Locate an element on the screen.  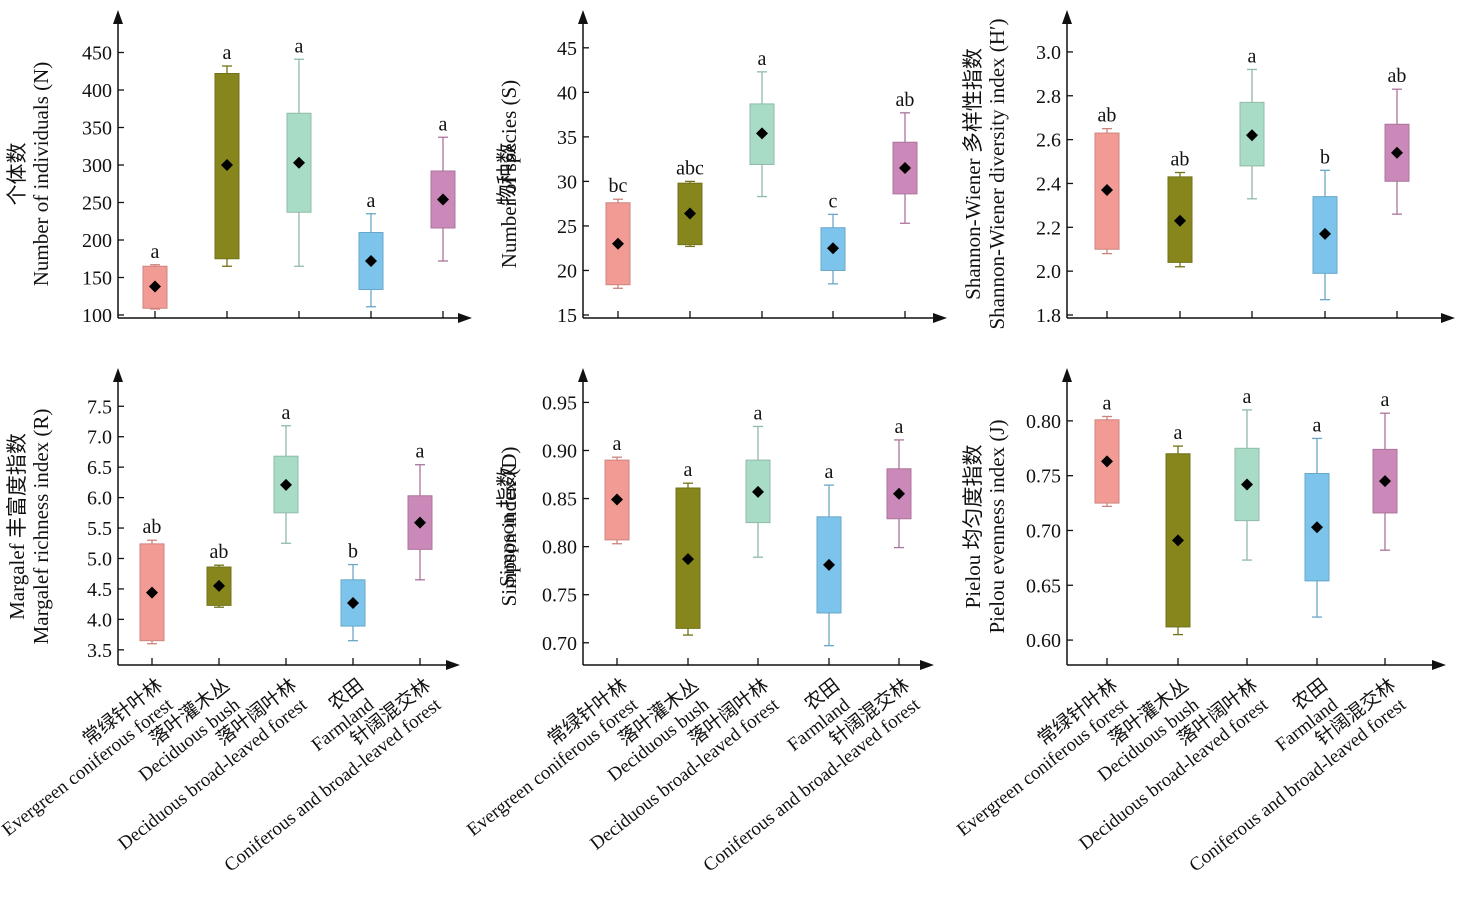
y-tick-label: 45 is located at coordinates (567, 49).